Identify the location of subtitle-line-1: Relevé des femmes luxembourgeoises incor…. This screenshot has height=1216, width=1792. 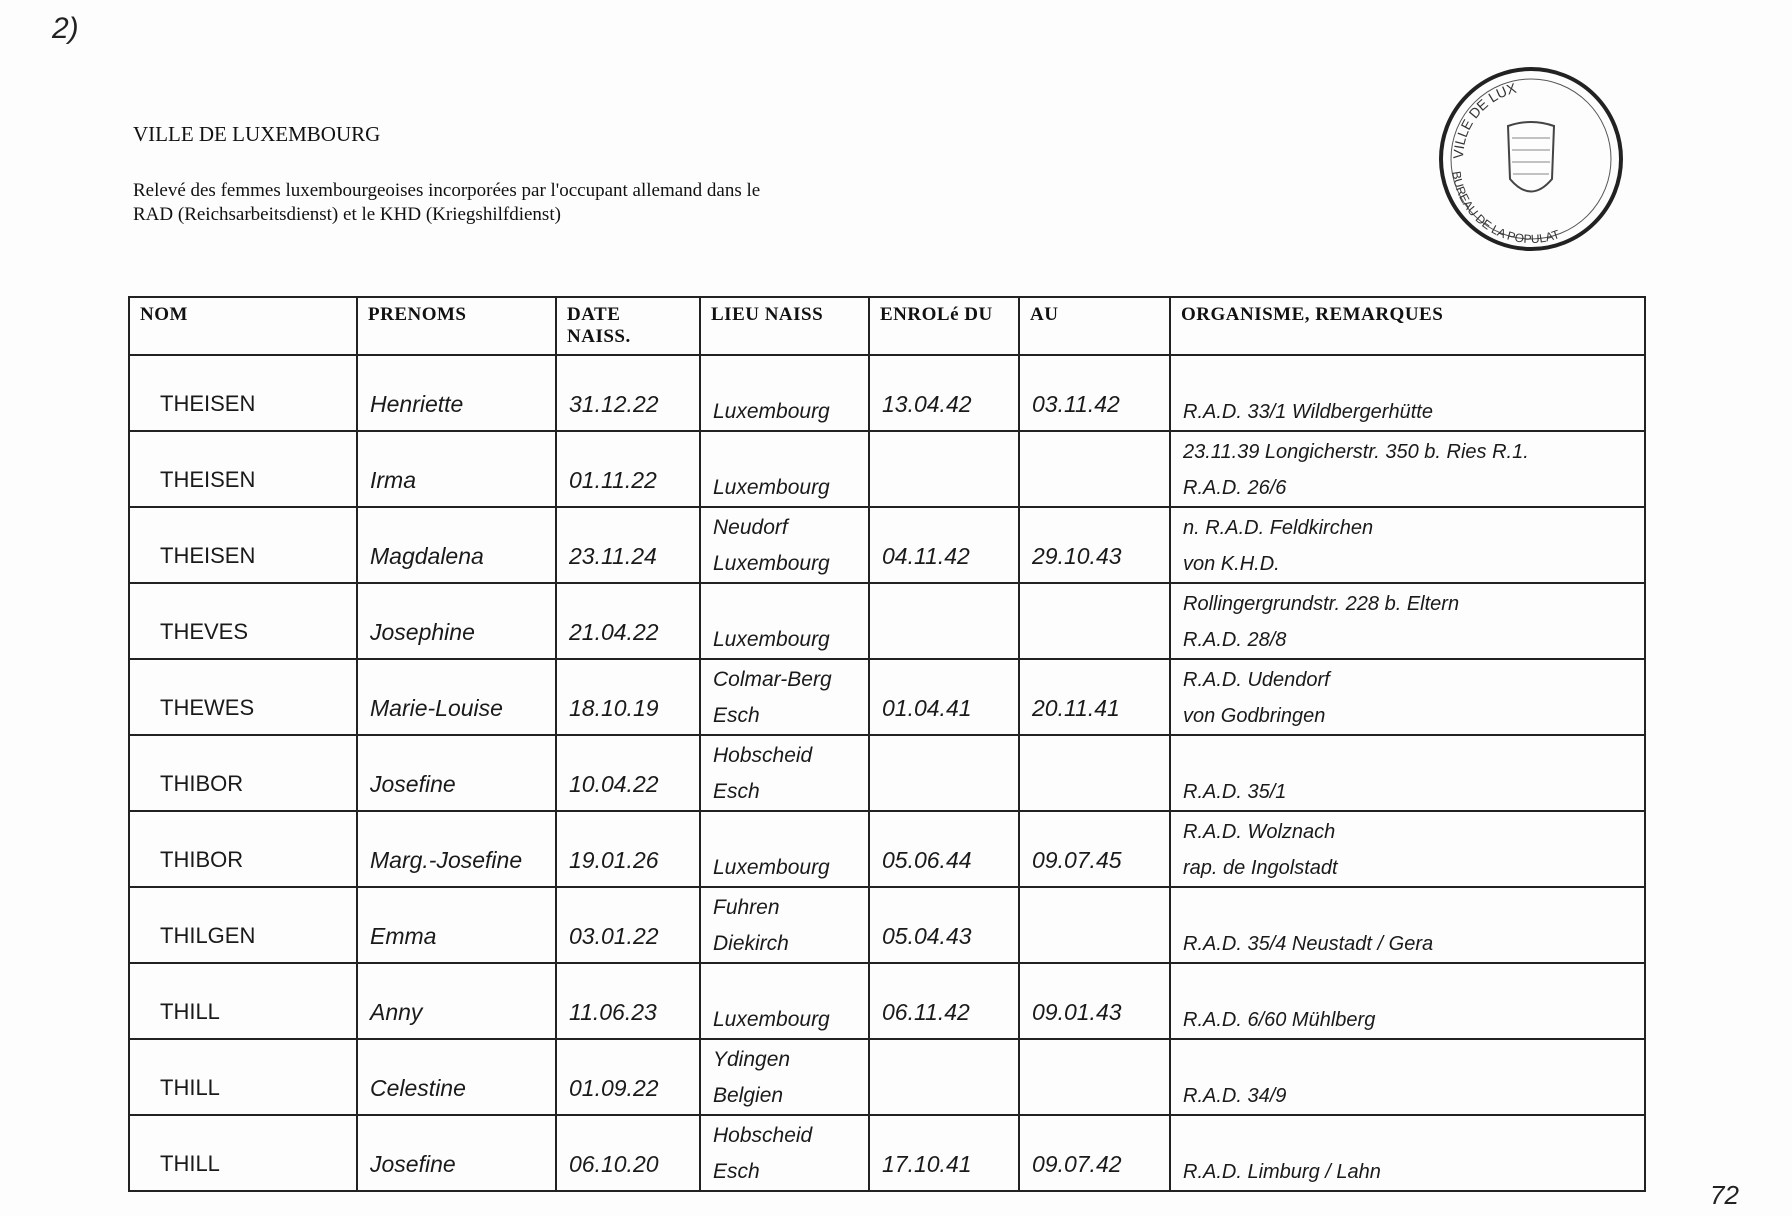
(447, 190).